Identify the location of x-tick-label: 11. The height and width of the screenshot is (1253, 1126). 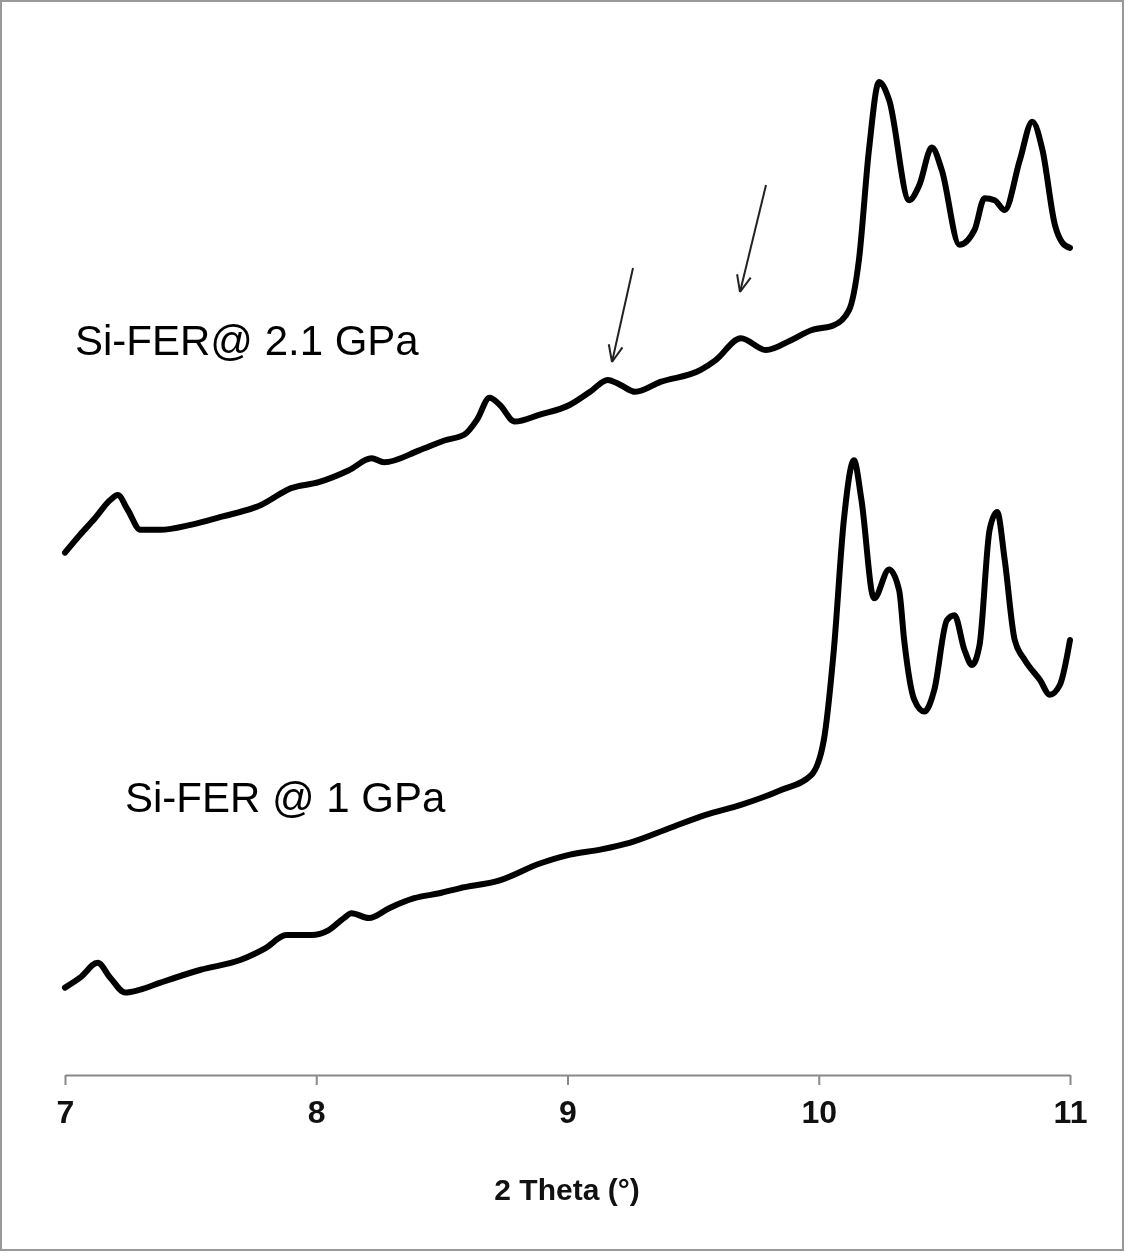
(1070, 1112).